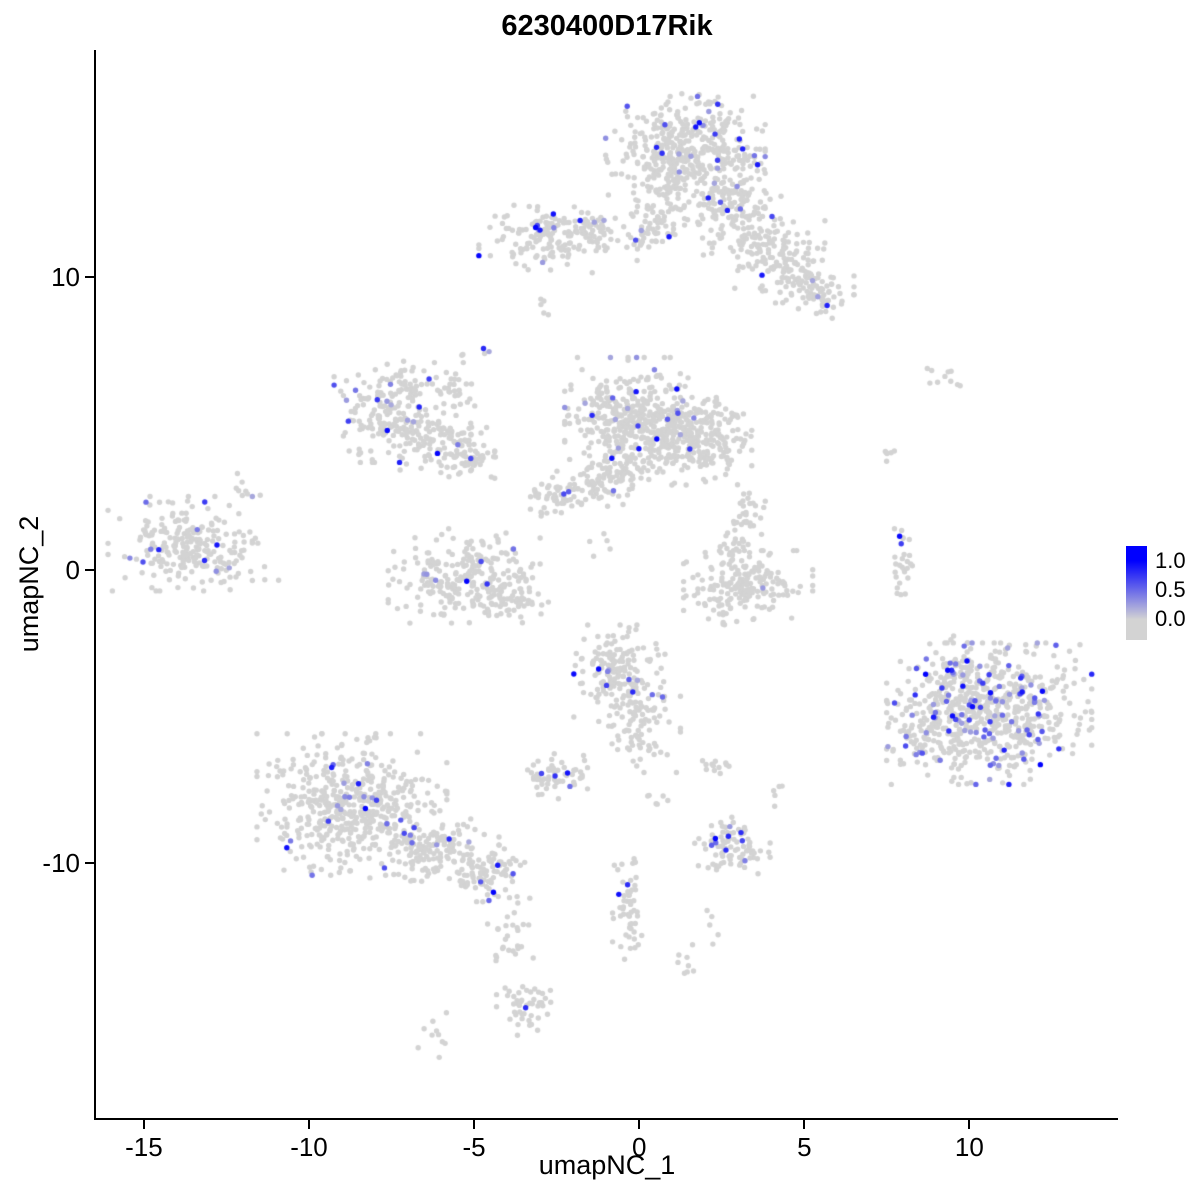 The image size is (1200, 1200). Describe the element at coordinates (969, 1147) in the screenshot. I see `x-tick-label: 10` at that location.